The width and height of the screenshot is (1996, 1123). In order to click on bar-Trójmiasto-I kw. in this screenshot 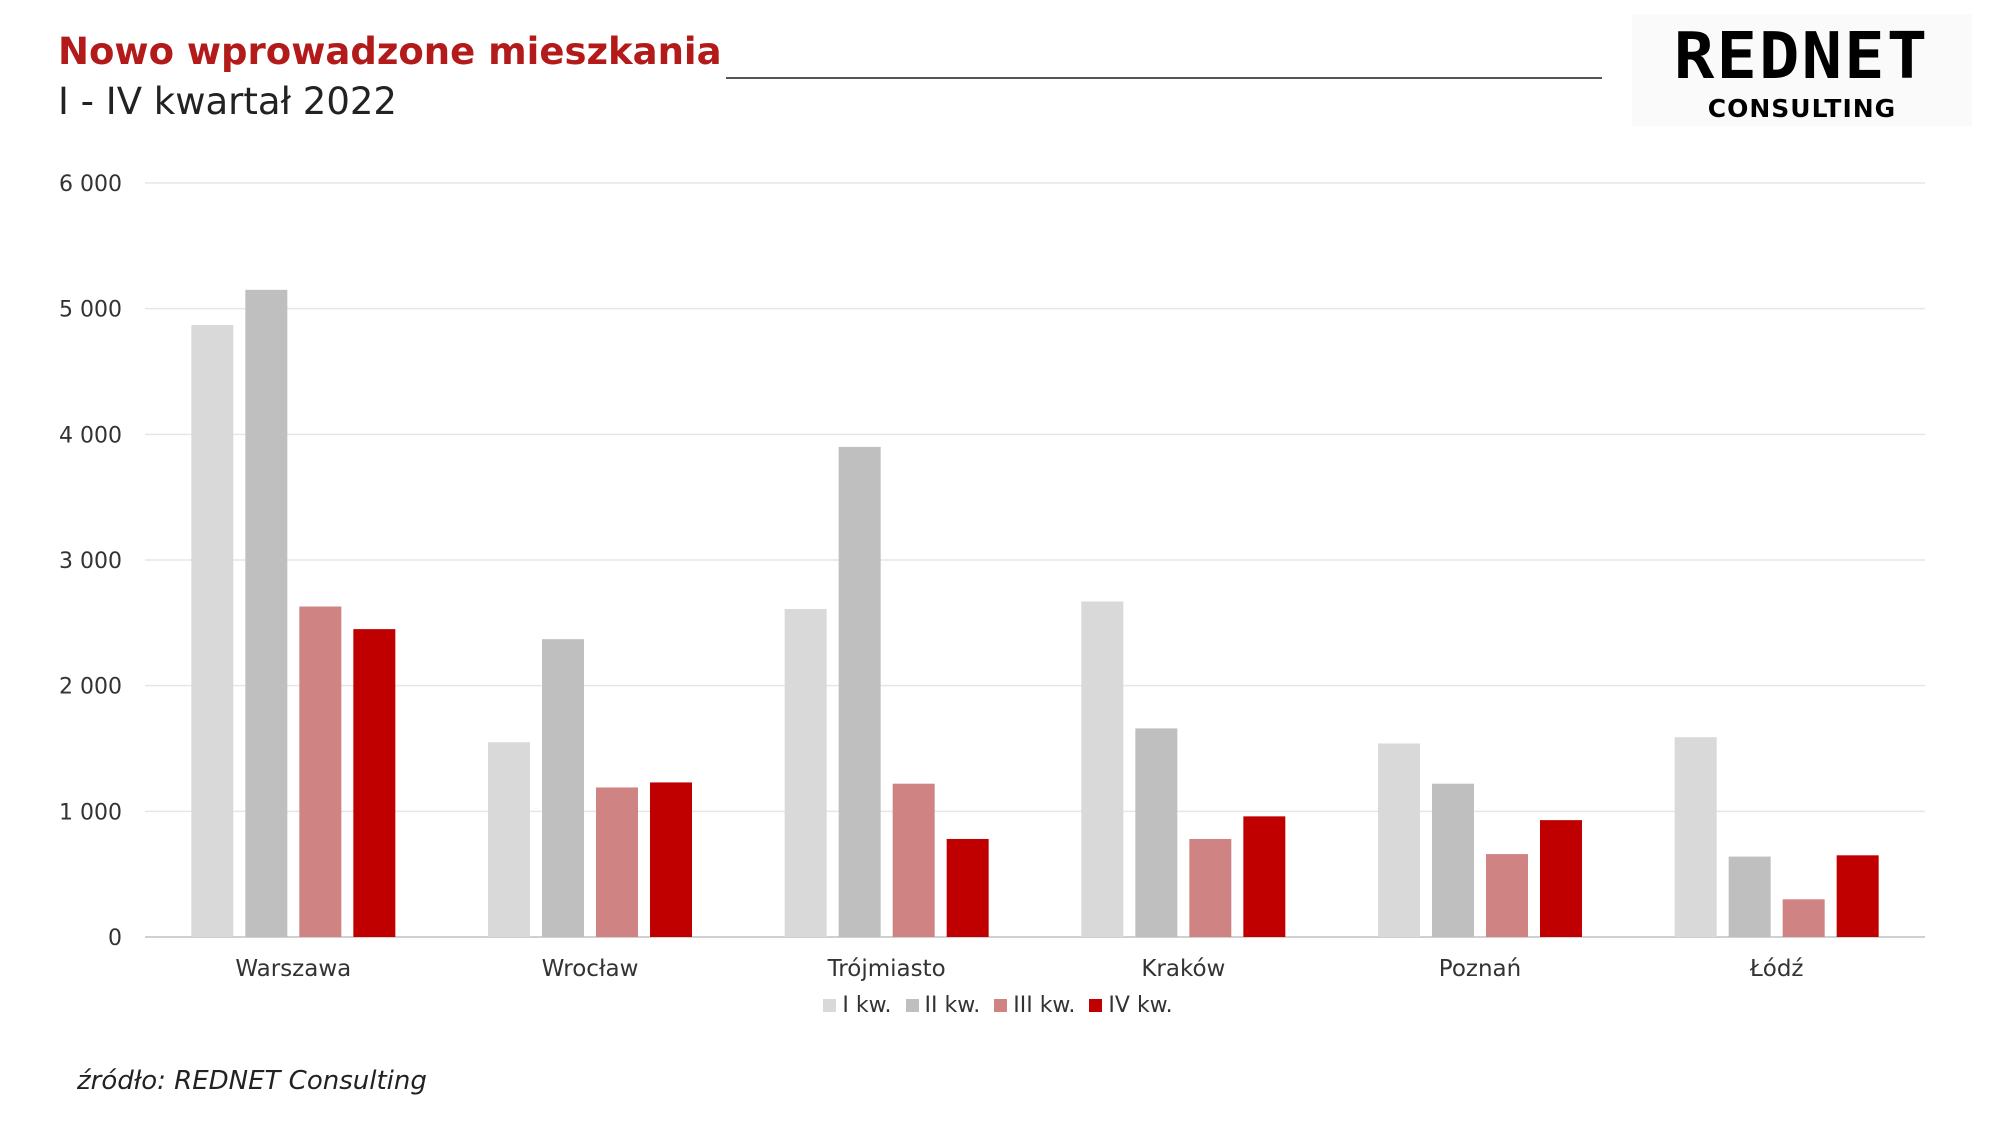, I will do `click(805, 773)`.